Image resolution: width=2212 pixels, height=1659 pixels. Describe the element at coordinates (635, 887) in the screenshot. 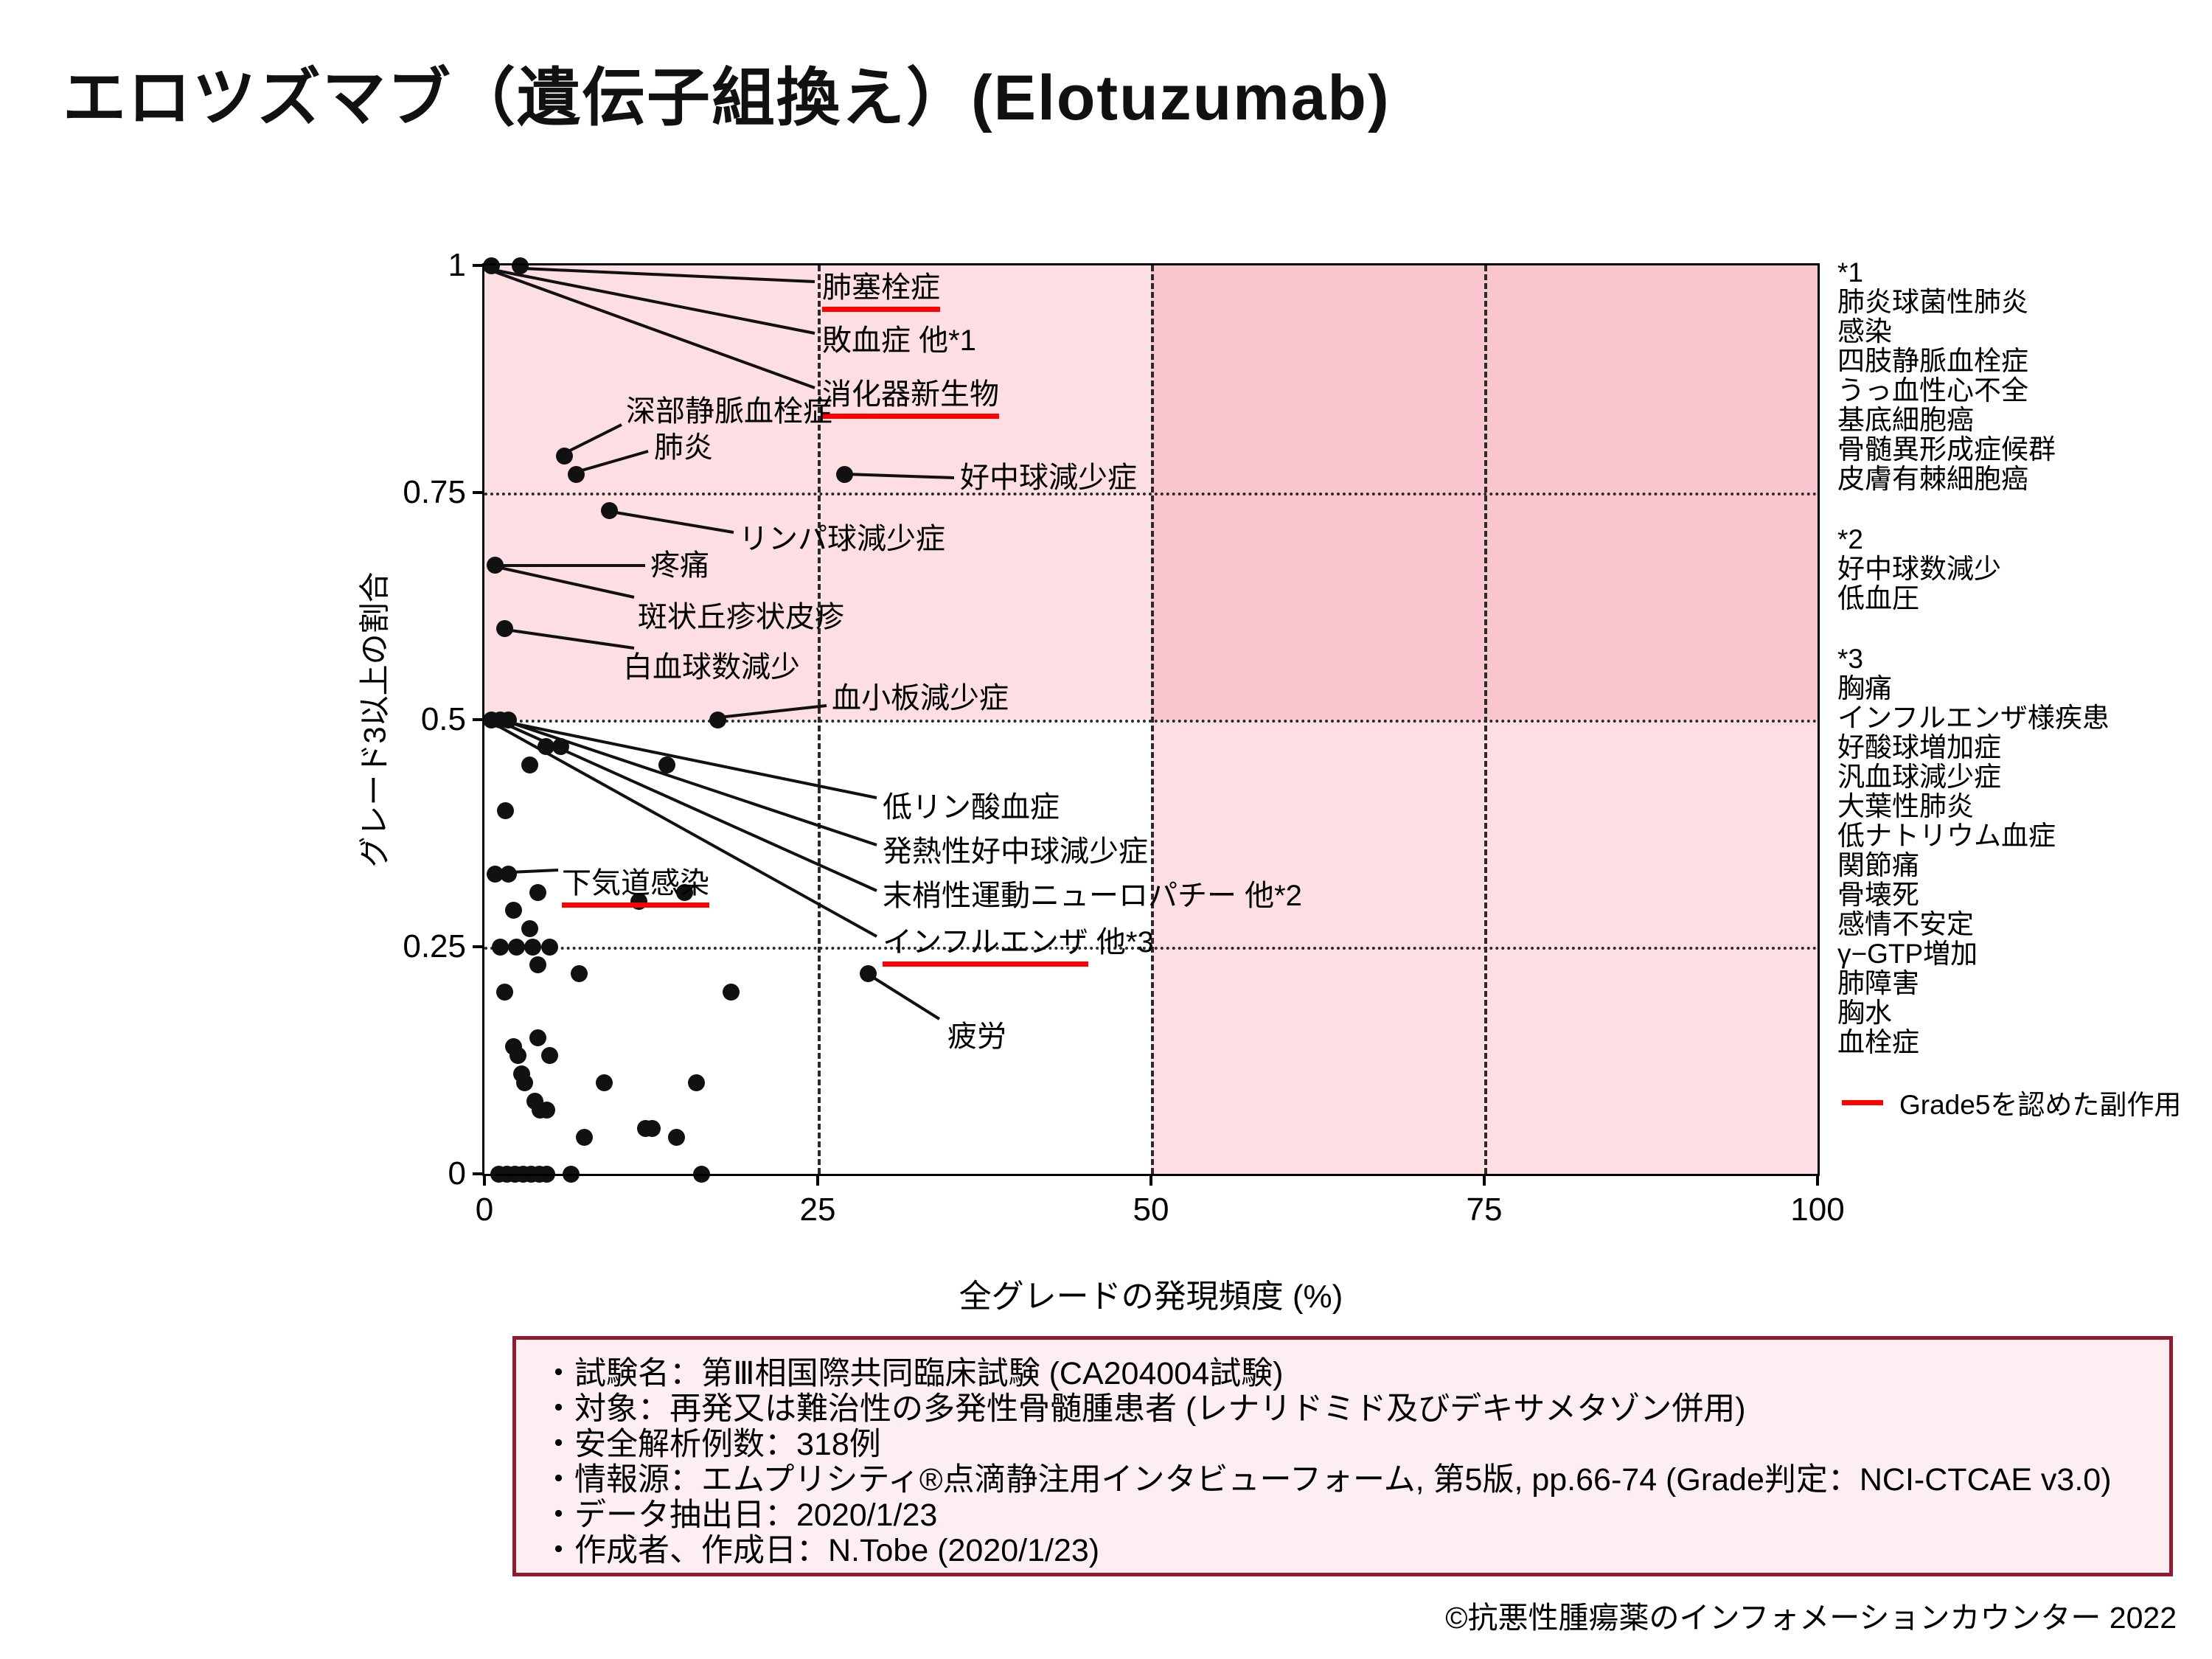

I see `annotation-label: 下気道感染` at that location.